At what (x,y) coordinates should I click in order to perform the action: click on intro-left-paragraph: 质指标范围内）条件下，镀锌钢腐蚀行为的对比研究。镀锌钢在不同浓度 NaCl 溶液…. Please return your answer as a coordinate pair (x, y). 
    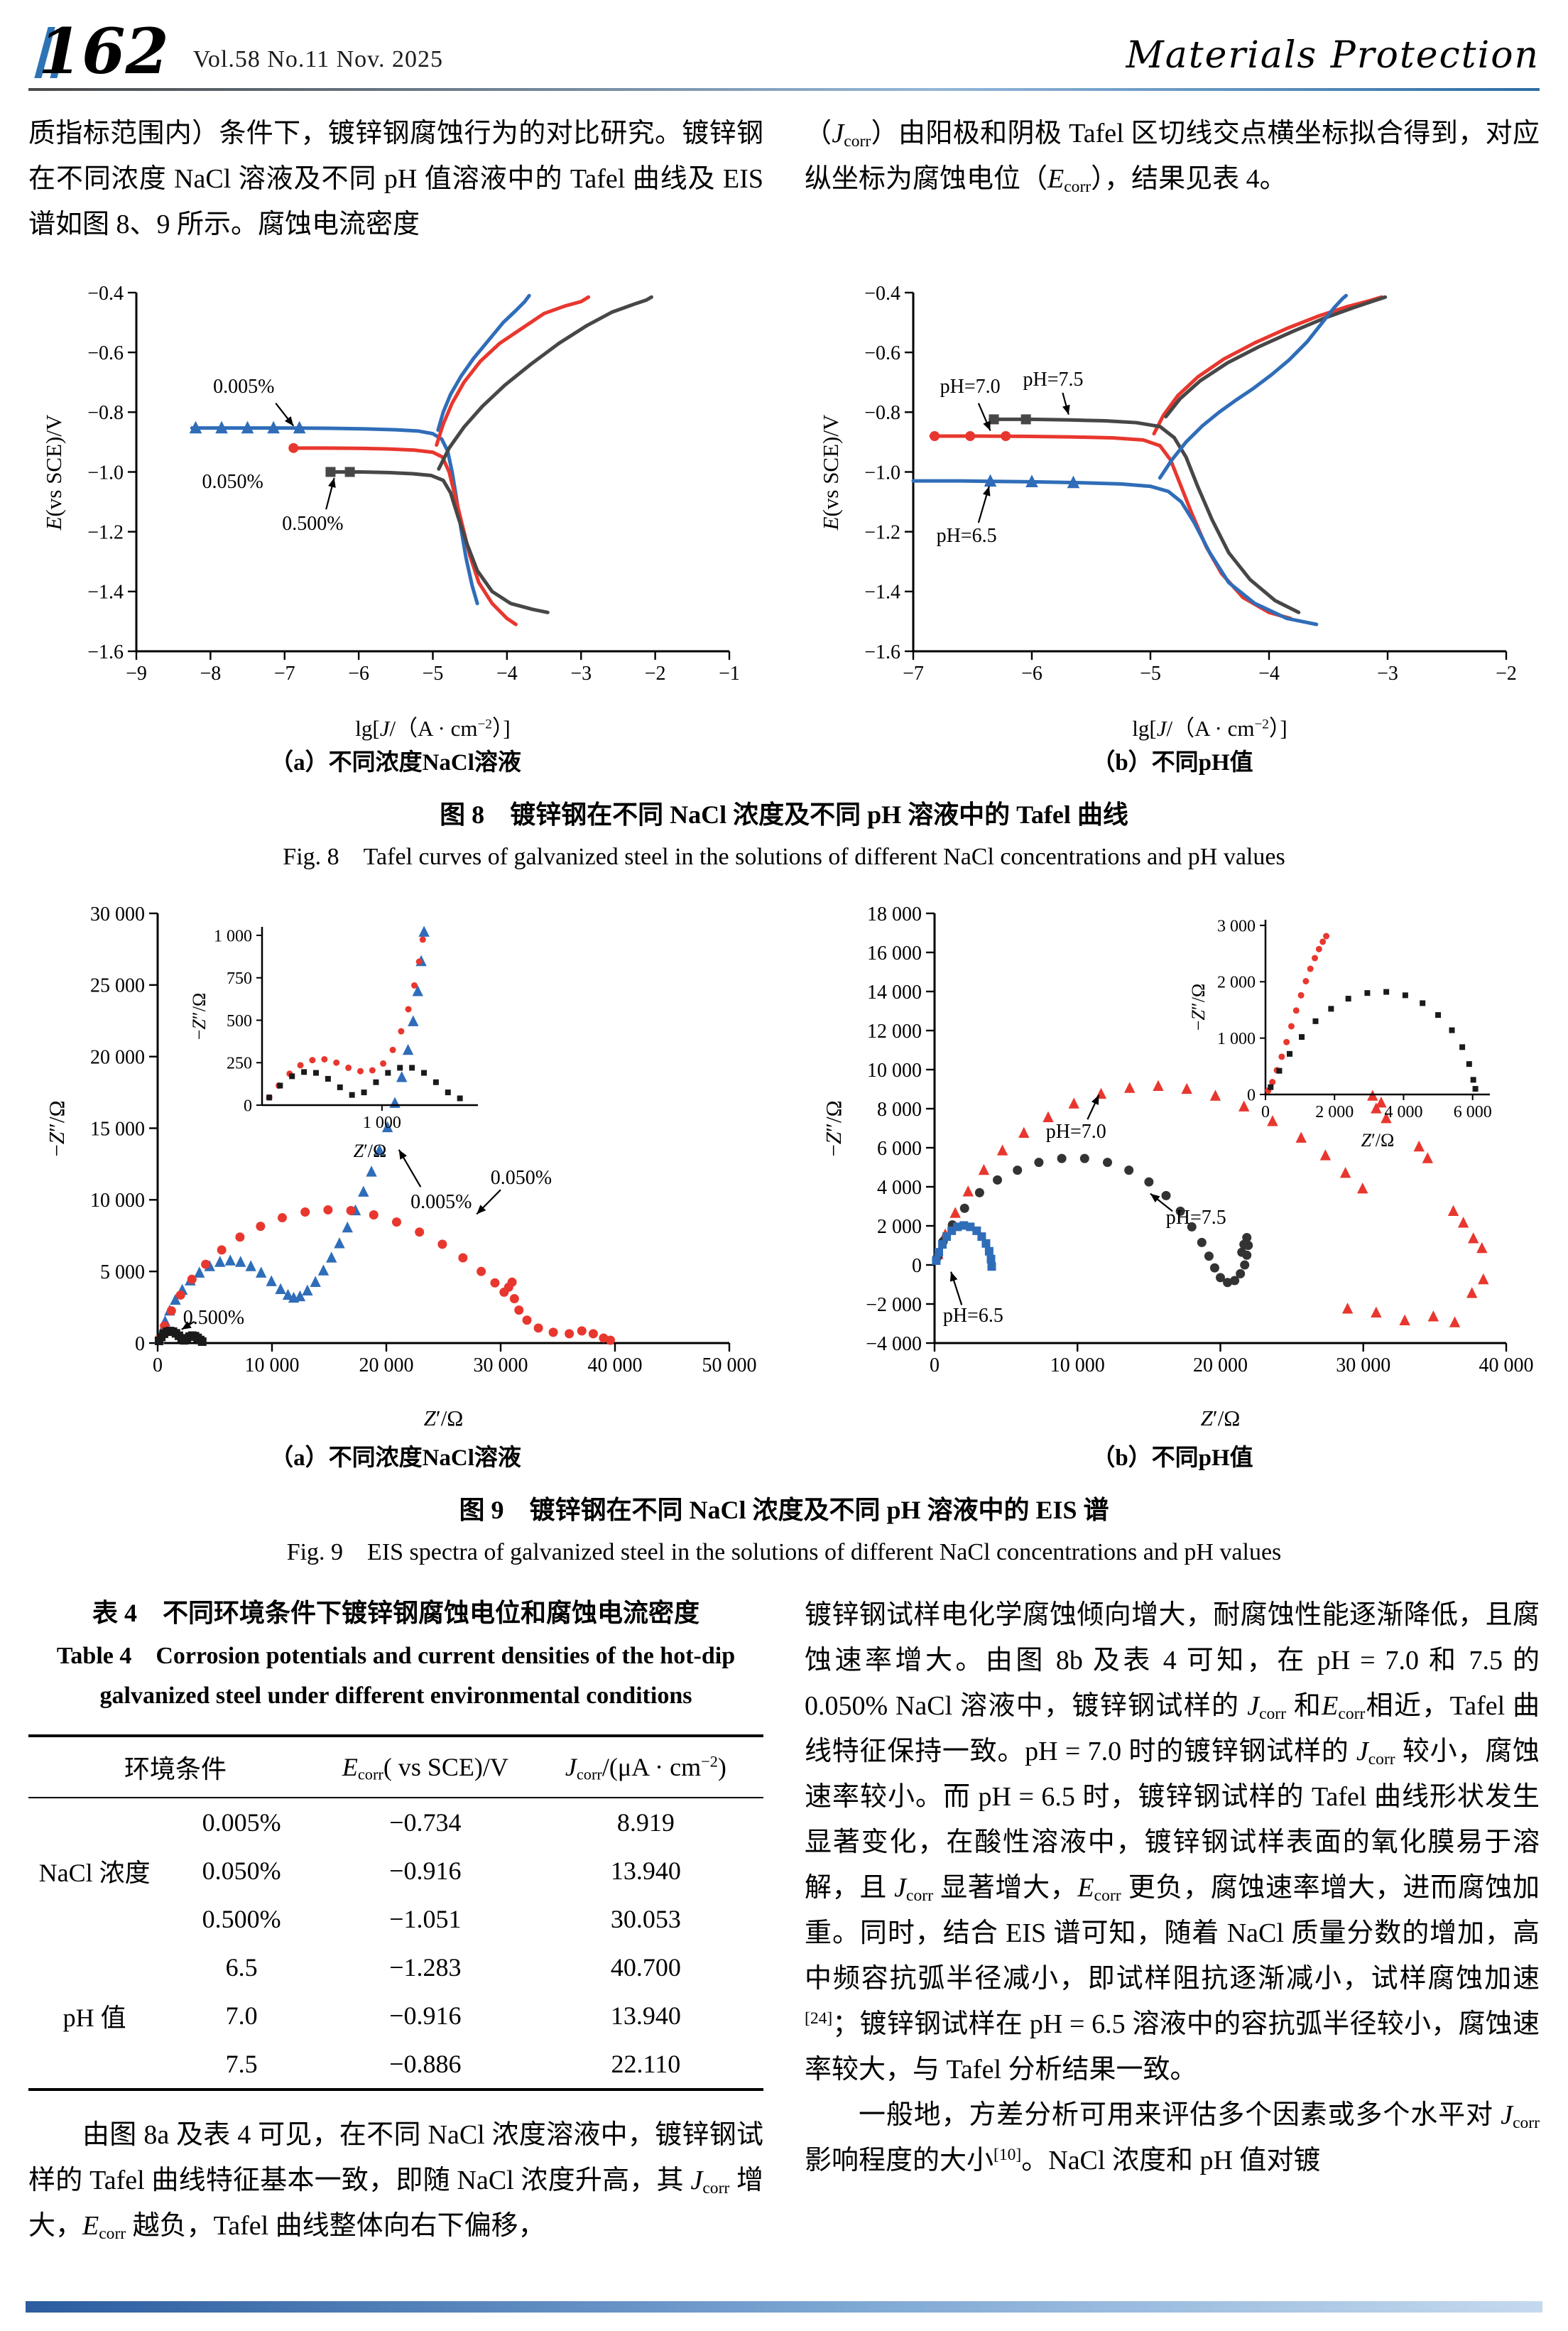
    Looking at the image, I should click on (396, 179).